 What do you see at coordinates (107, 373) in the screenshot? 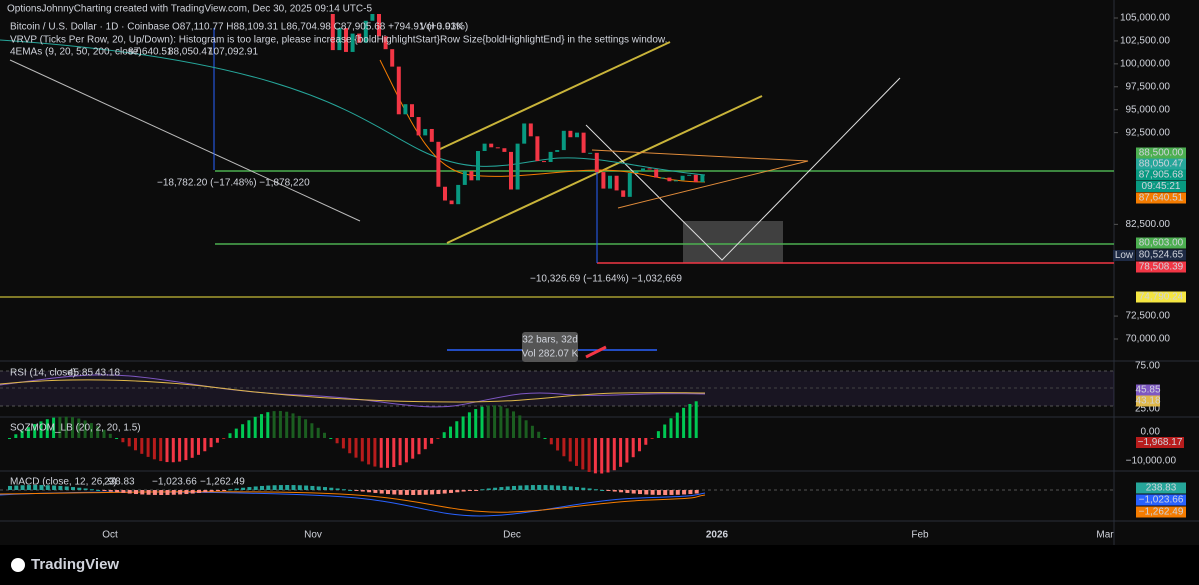
I see `rsi-value: 43.18` at bounding box center [107, 373].